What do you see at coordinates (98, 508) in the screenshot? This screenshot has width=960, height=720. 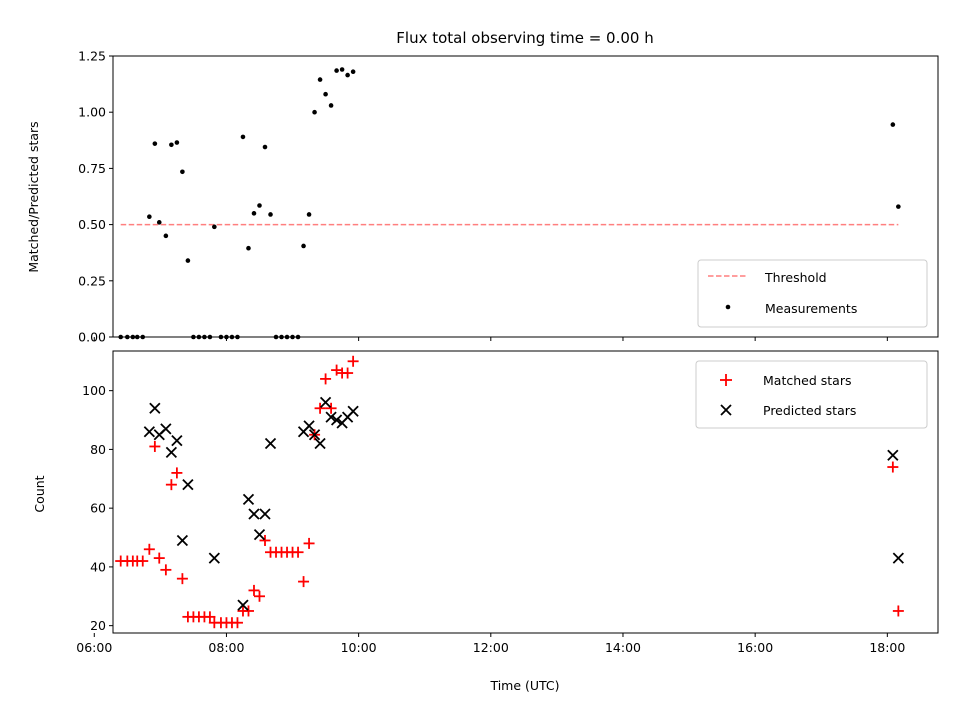 I see `bottom-y-tick-label: 60` at bounding box center [98, 508].